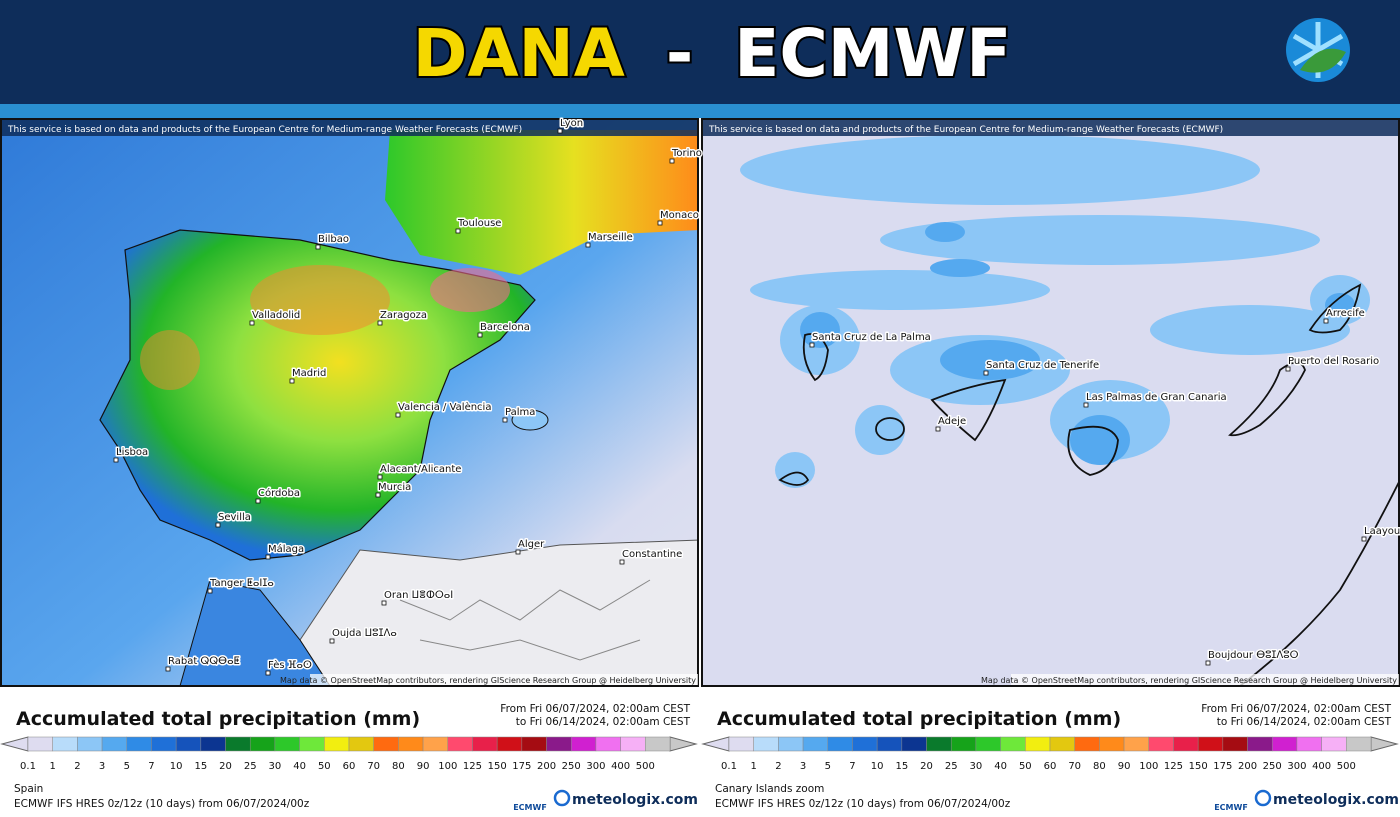 Image resolution: width=1400 pixels, height=817 pixels. What do you see at coordinates (620, 766) in the screenshot?
I see `colorbar-label: 400` at bounding box center [620, 766].